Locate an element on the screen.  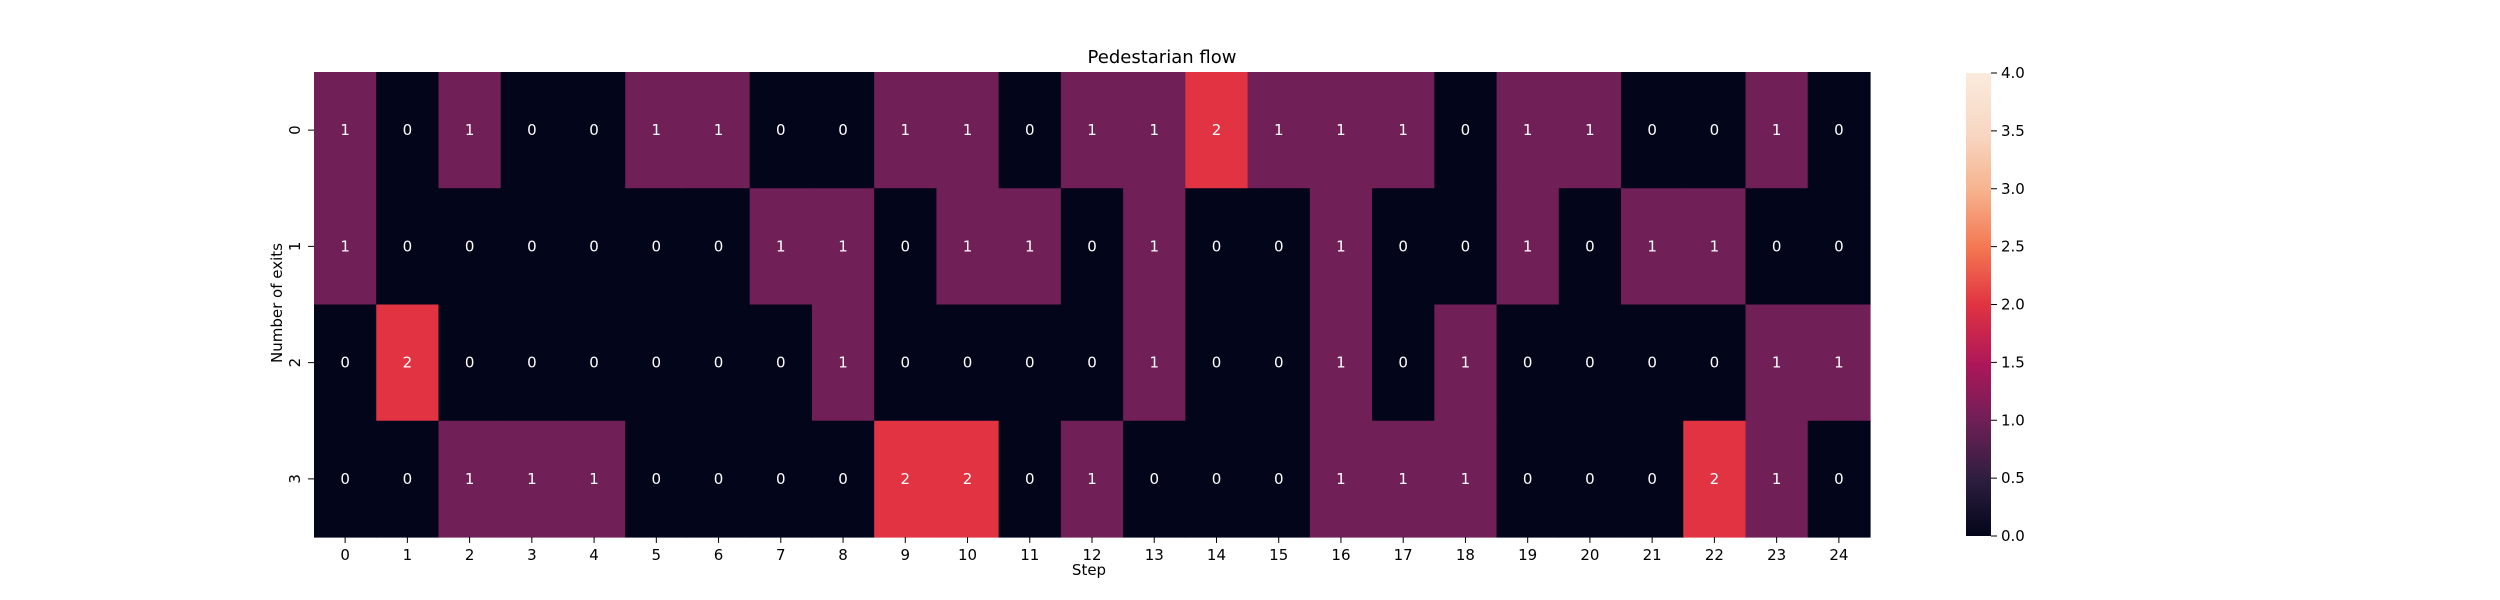
heatmap-cell-r1-c23 is located at coordinates (1777, 247).